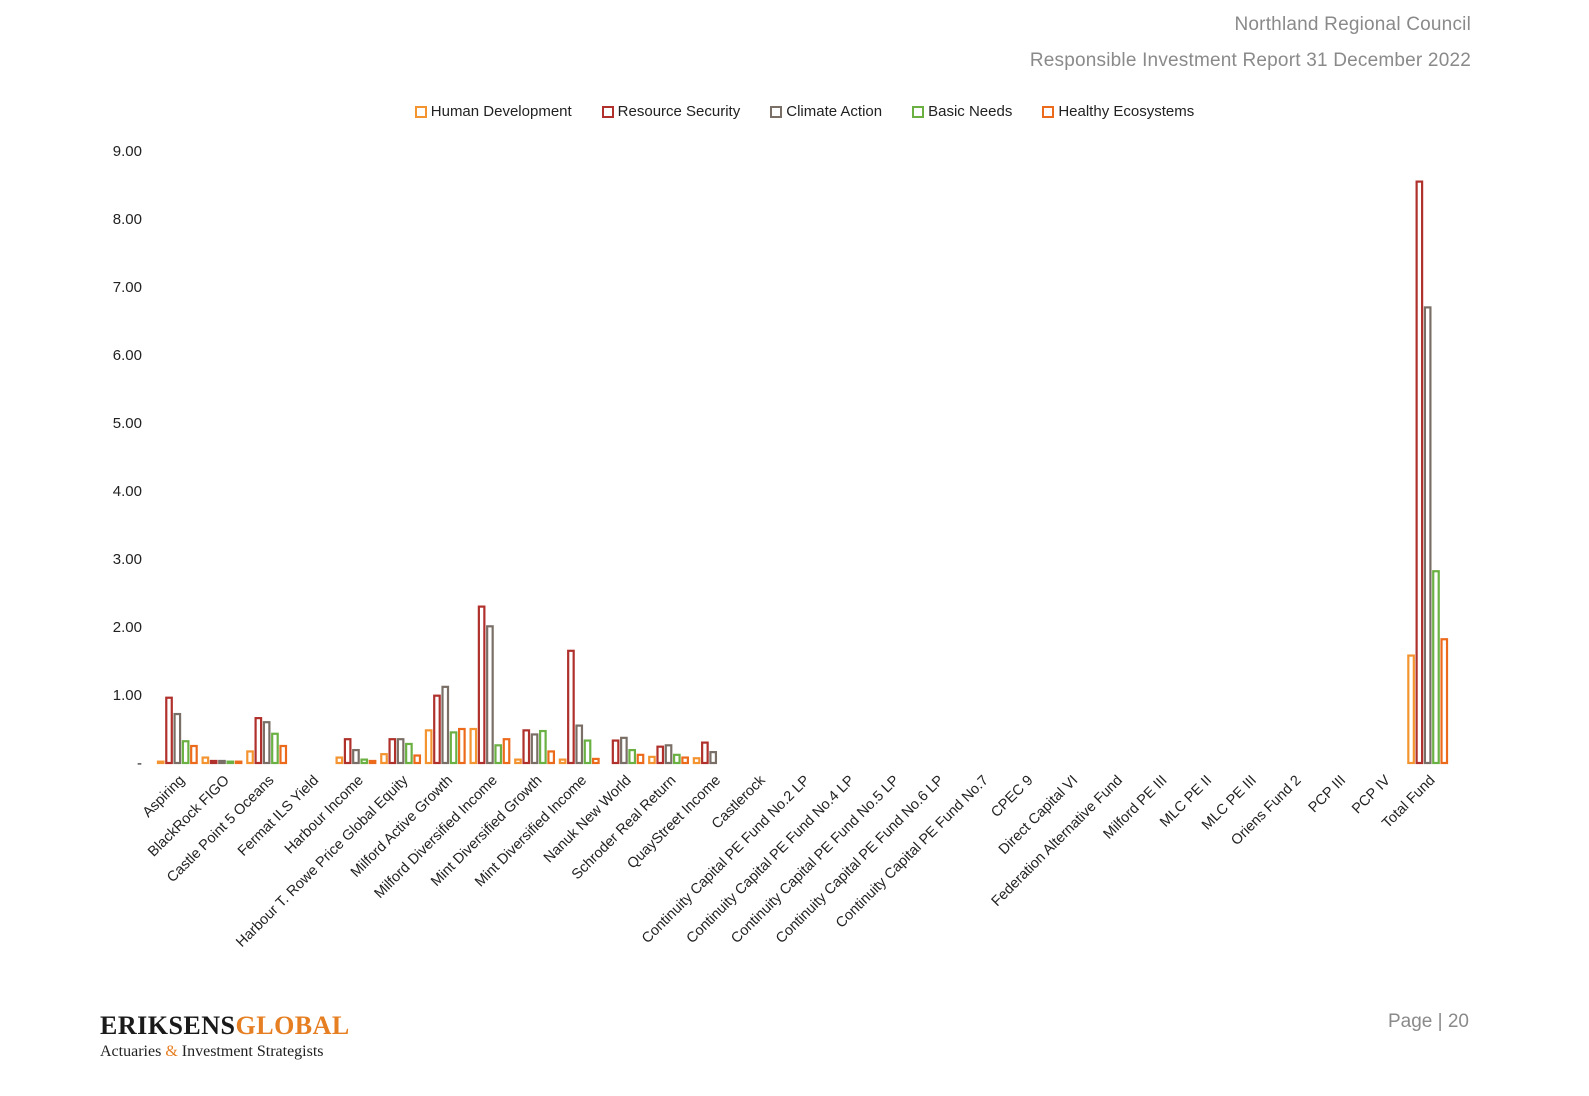 Image resolution: width=1589 pixels, height=1096 pixels. I want to click on y-tick-label: 2.00, so click(127, 627).